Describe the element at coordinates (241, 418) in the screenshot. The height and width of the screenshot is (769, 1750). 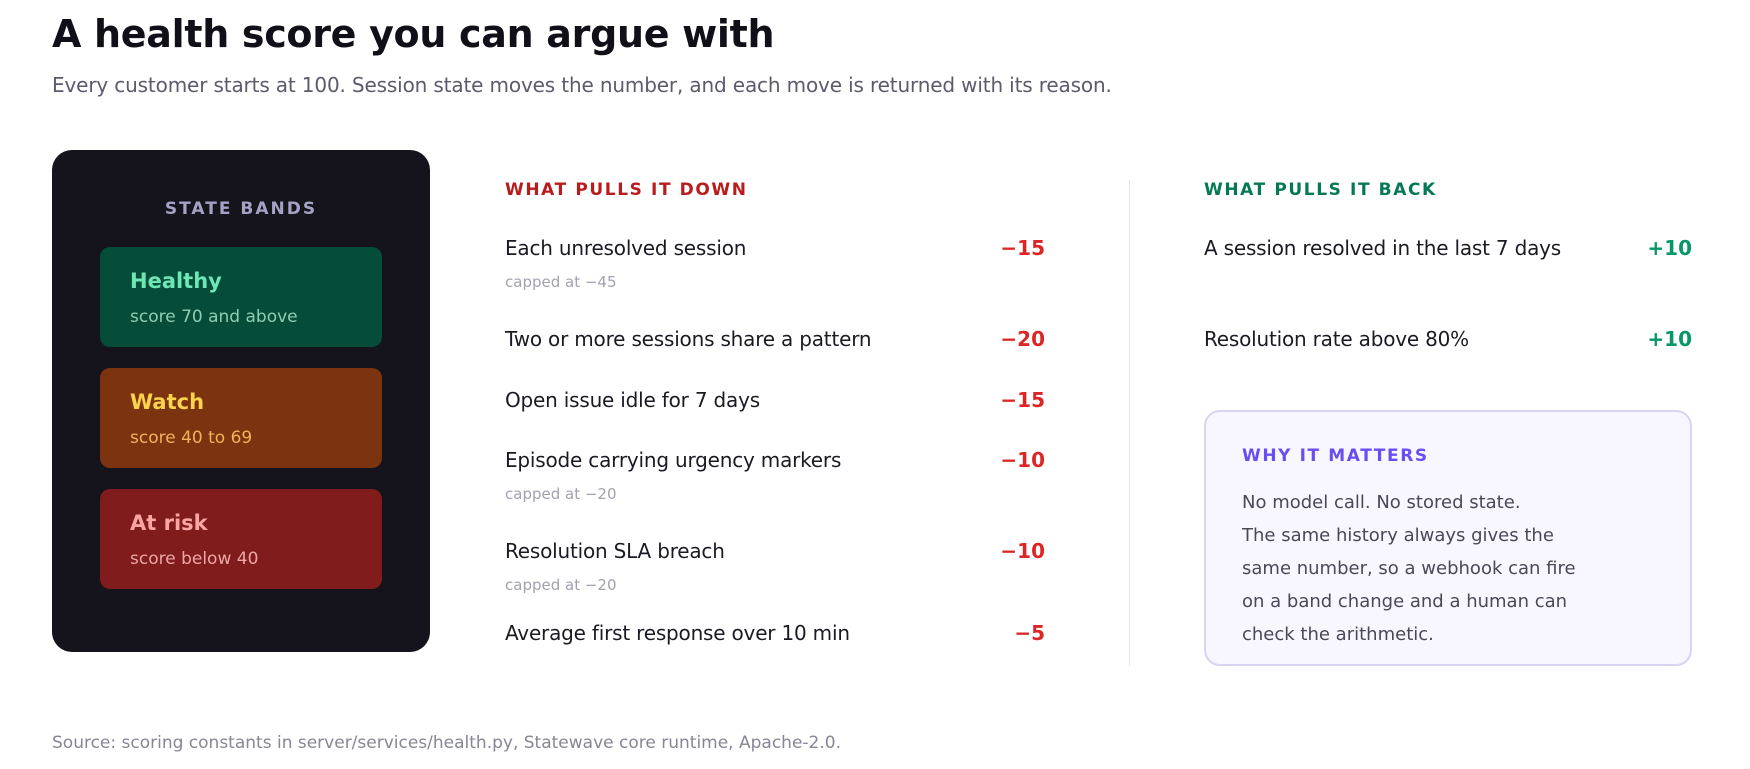
I see `band-watch: Watch score 40 to 69` at that location.